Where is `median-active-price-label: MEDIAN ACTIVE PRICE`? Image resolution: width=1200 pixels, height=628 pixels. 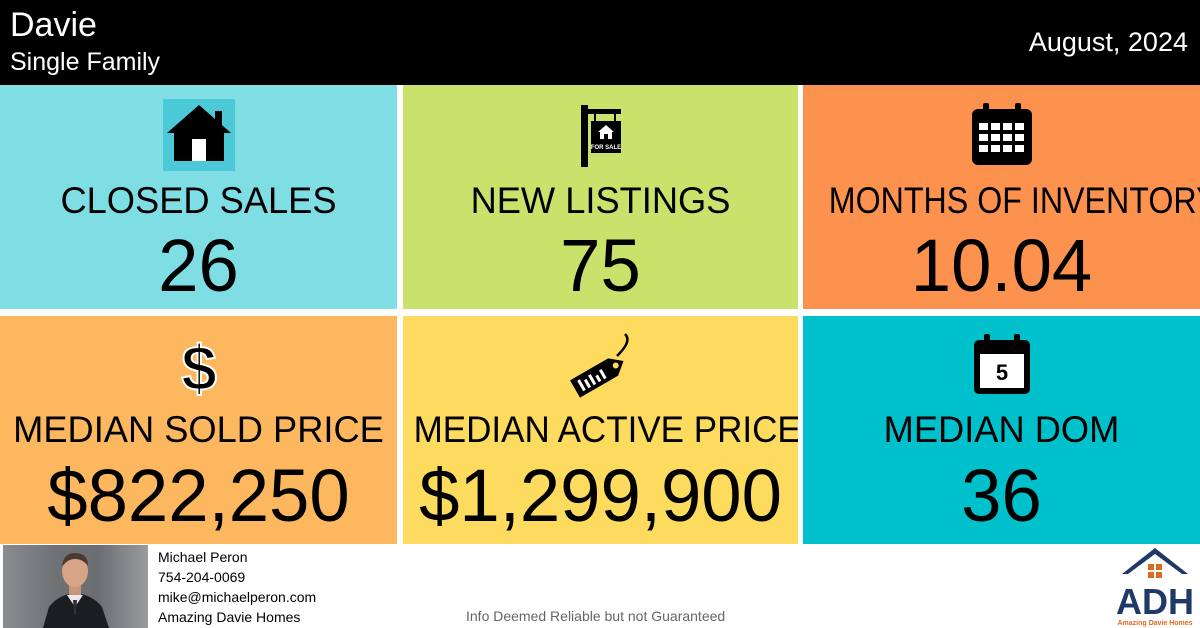
median-active-price-label: MEDIAN ACTIVE PRICE is located at coordinates (605, 429).